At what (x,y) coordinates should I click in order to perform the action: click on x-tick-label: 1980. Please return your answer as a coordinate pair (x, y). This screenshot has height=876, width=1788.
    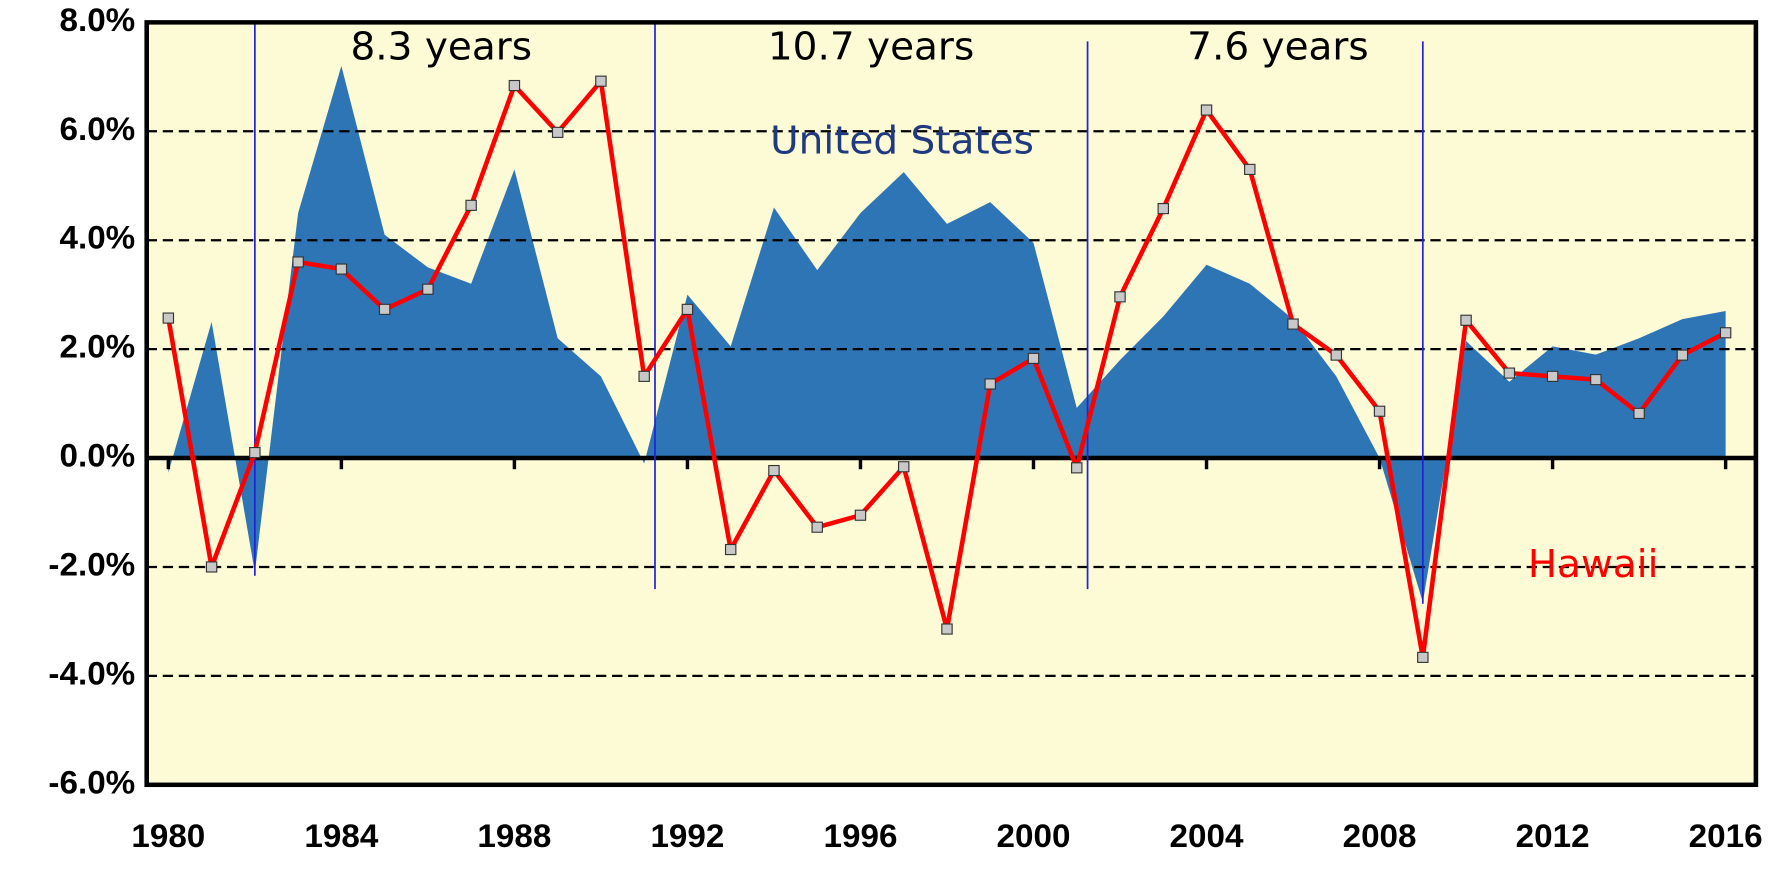
    Looking at the image, I should click on (168, 835).